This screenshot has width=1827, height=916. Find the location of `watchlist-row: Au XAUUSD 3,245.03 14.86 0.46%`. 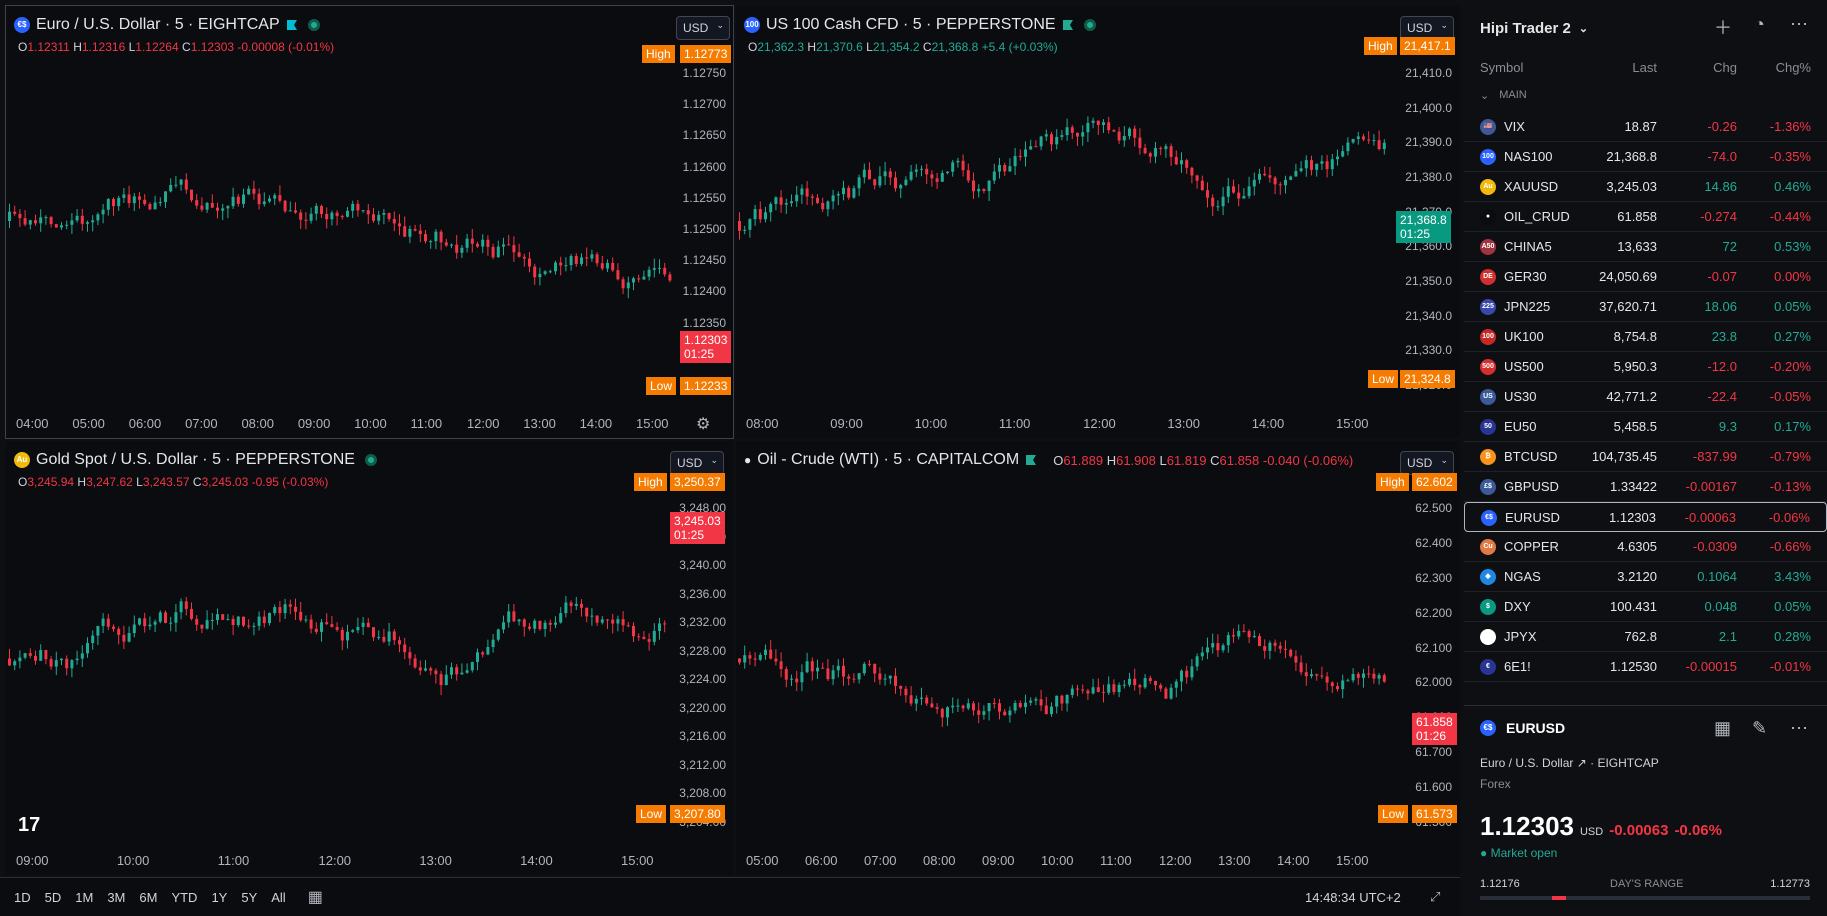

watchlist-row: Au XAUUSD 3,245.03 14.86 0.46% is located at coordinates (1645, 187).